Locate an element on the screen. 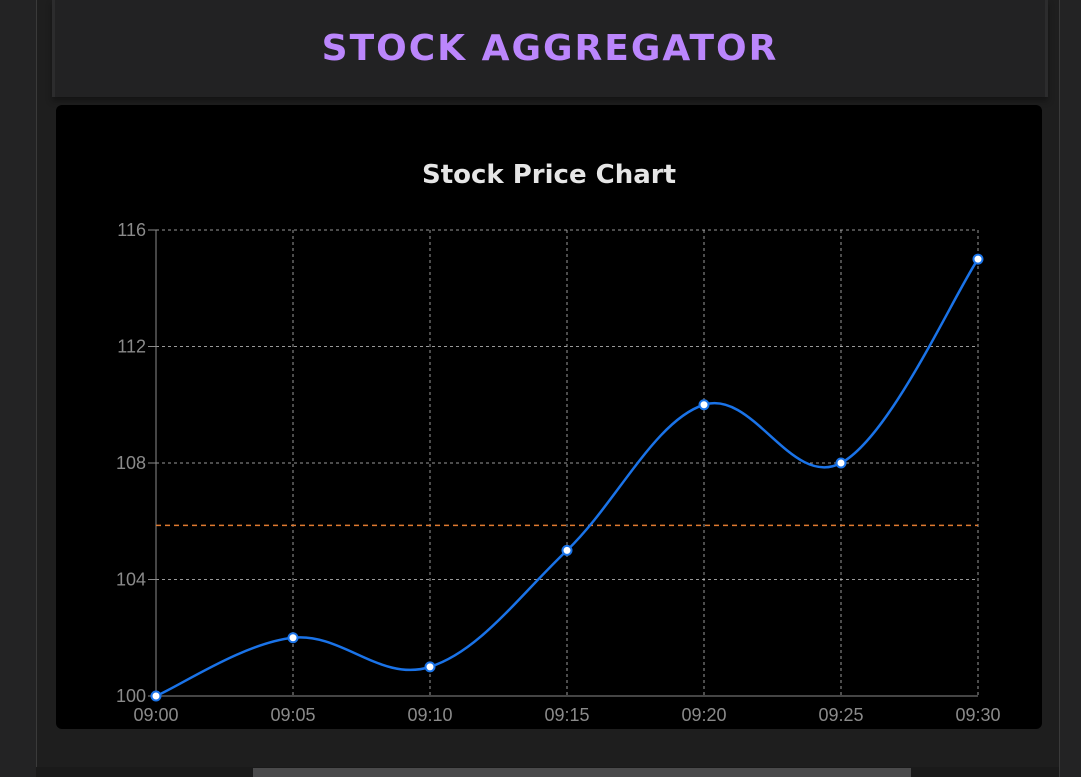 The image size is (1081, 777). x-tick-label: 09:05 is located at coordinates (292, 715).